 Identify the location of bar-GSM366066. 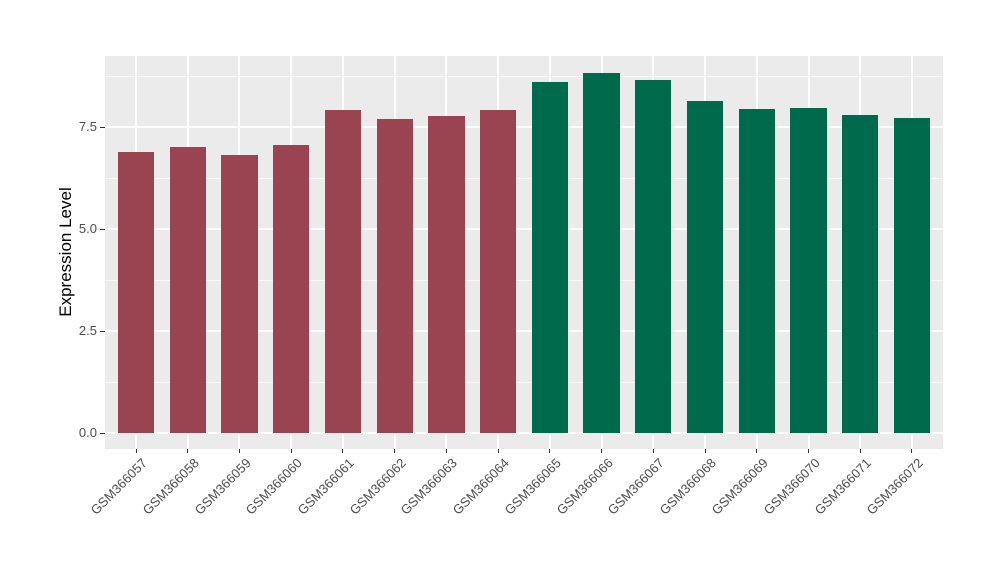
(601, 253).